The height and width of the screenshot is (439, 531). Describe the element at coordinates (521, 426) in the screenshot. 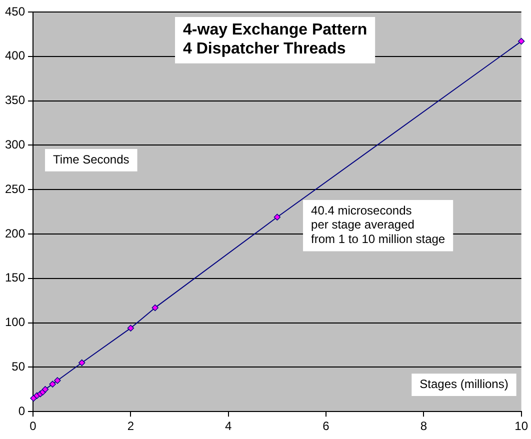

I see `x-tick-label: 10` at that location.